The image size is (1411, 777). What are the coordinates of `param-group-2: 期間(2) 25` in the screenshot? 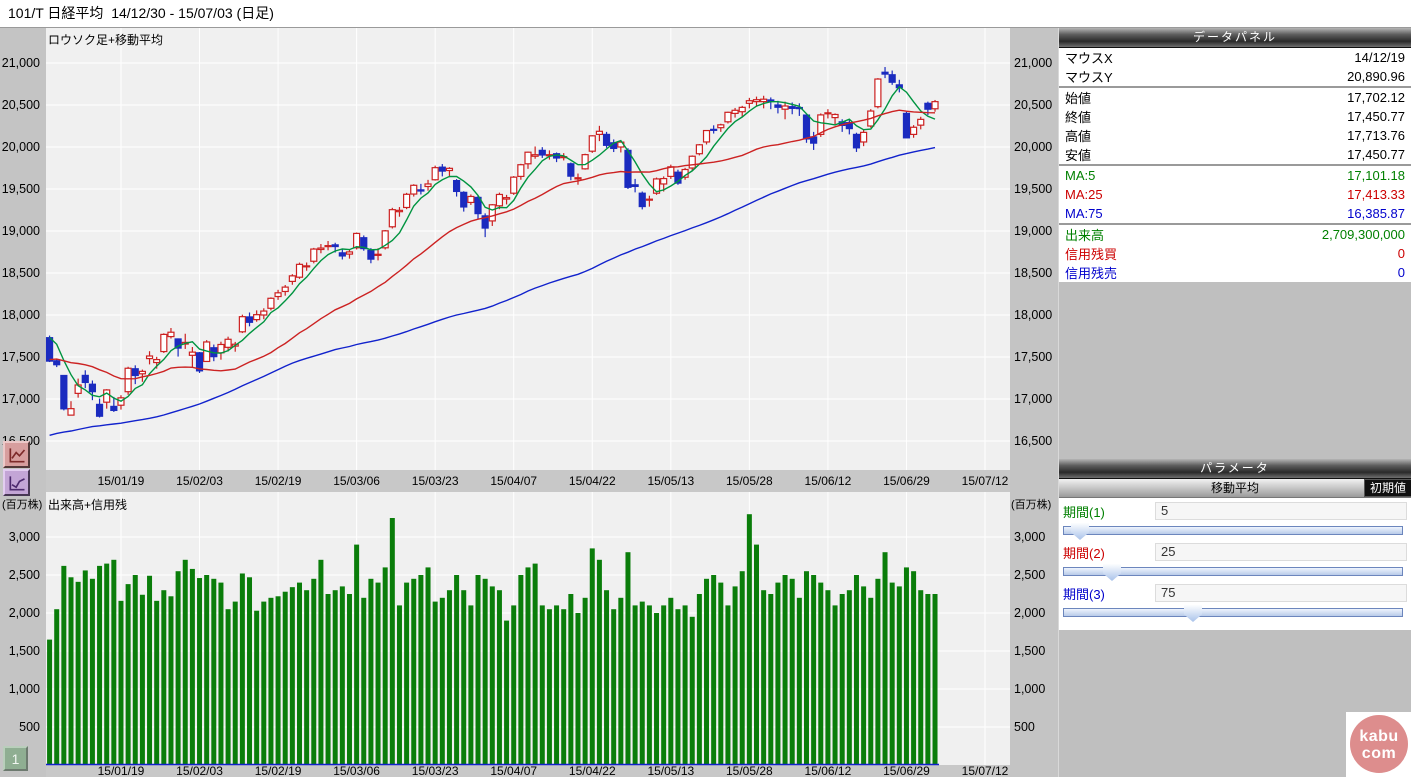 It's located at (1235, 562).